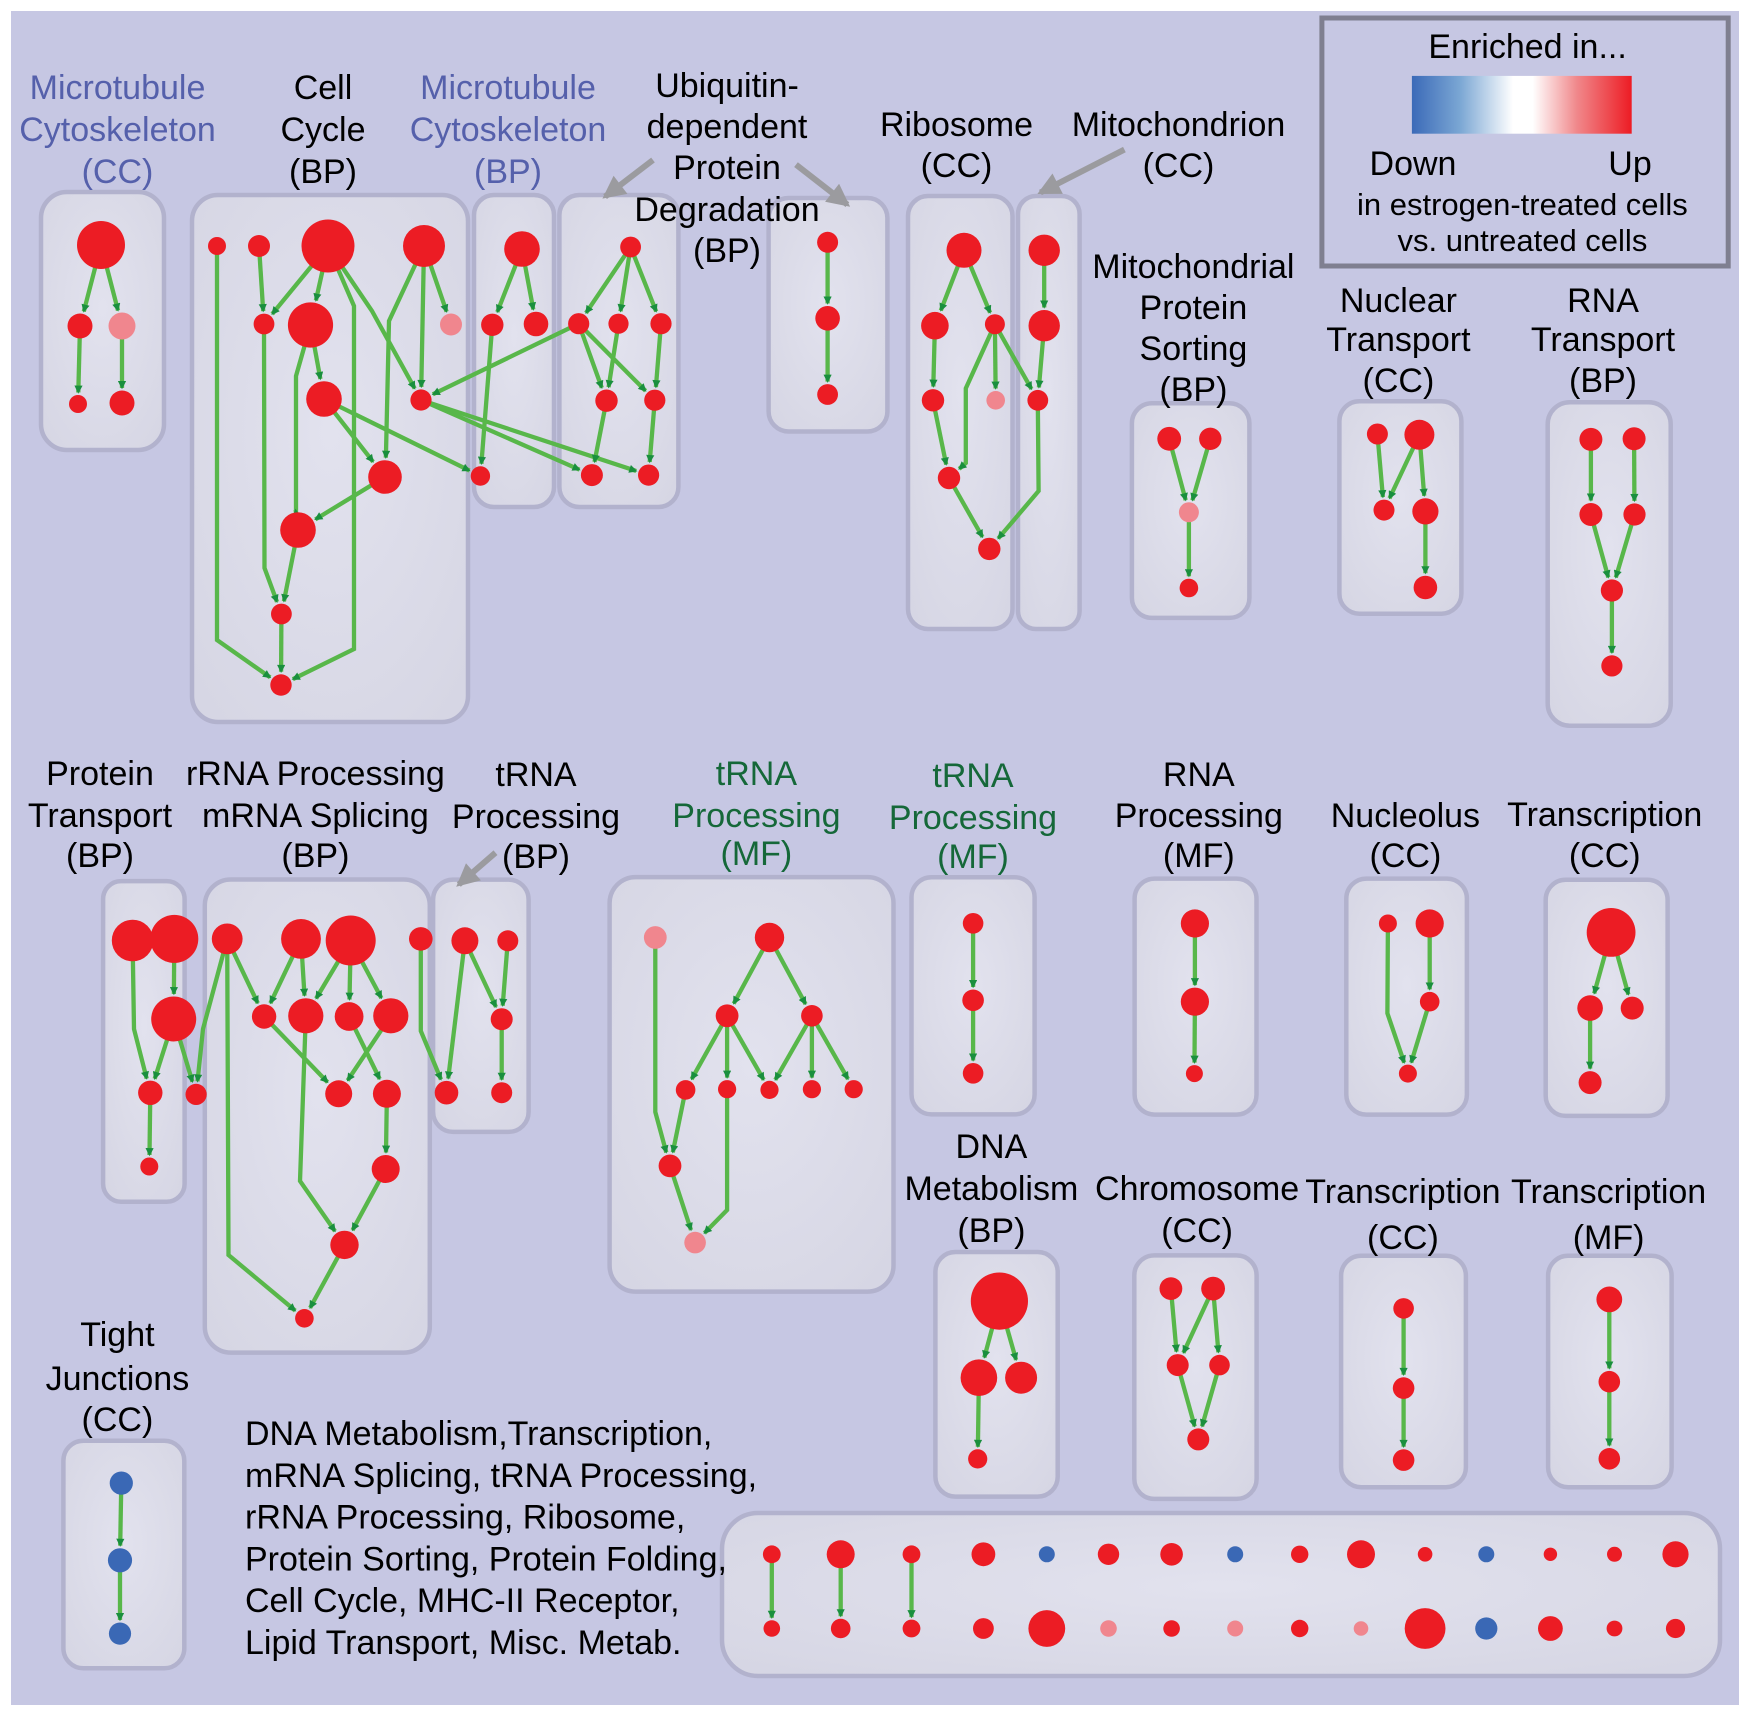 The width and height of the screenshot is (1750, 1715). I want to click on svg-text: DNA Metabolism,Transcription,, so click(478, 1434).